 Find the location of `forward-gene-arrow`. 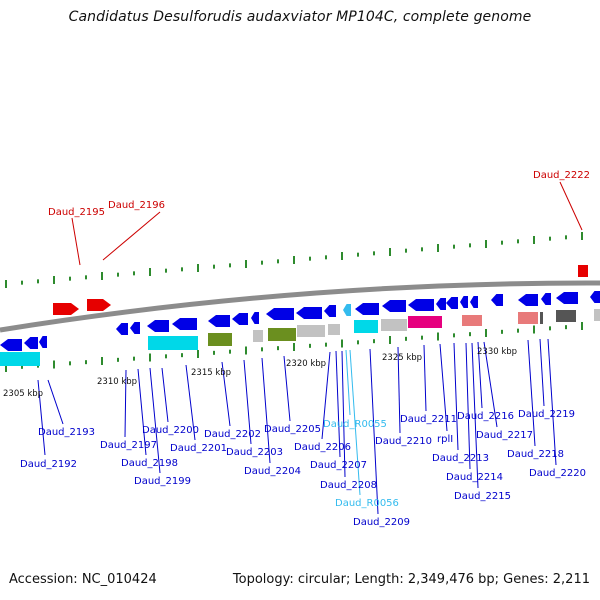

forward-gene-arrow is located at coordinates (99, 305).